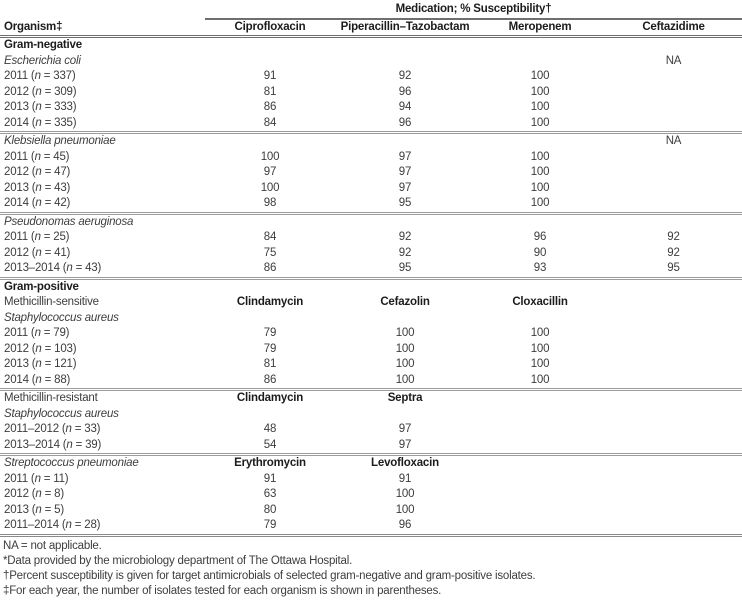 The height and width of the screenshot is (602, 742). I want to click on column-header-piperacillin-tazobactam: Piperacillin–Tazobactam, so click(405, 28).